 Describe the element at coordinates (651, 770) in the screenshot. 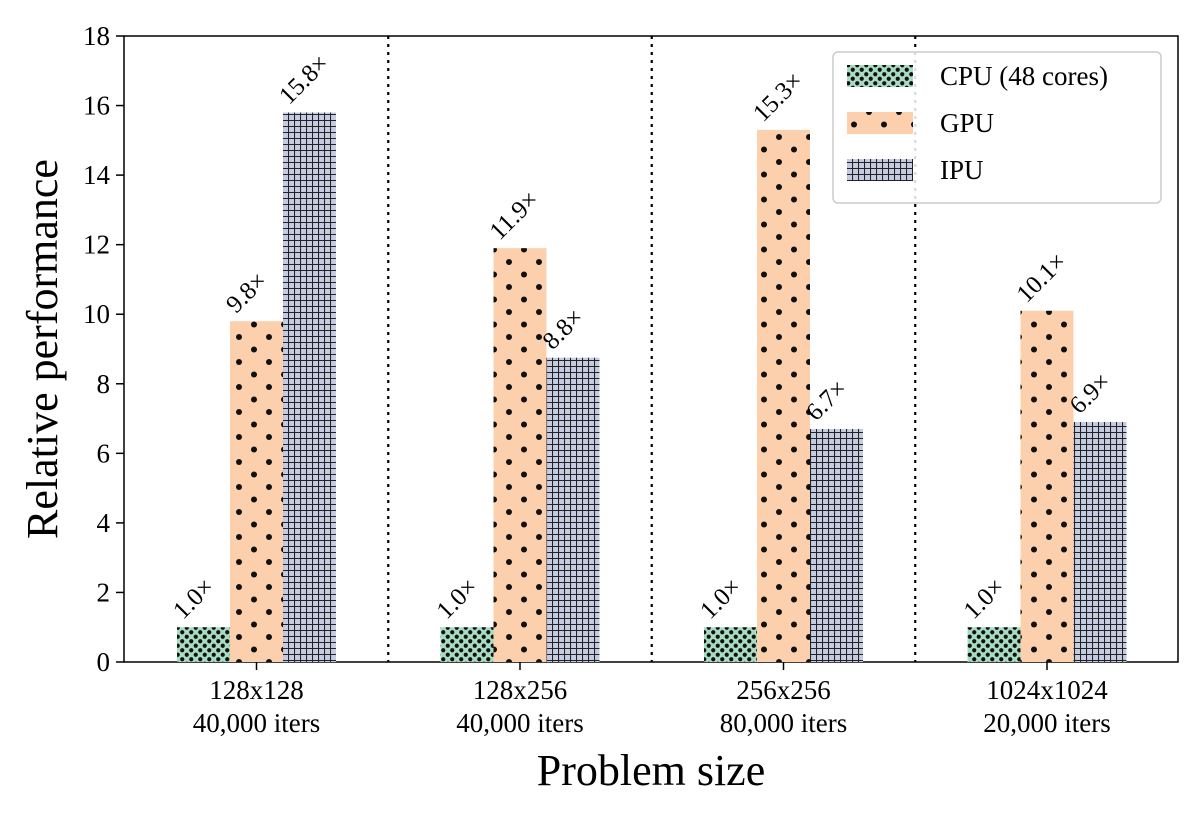

I see `x-axis-title: Problem size` at that location.